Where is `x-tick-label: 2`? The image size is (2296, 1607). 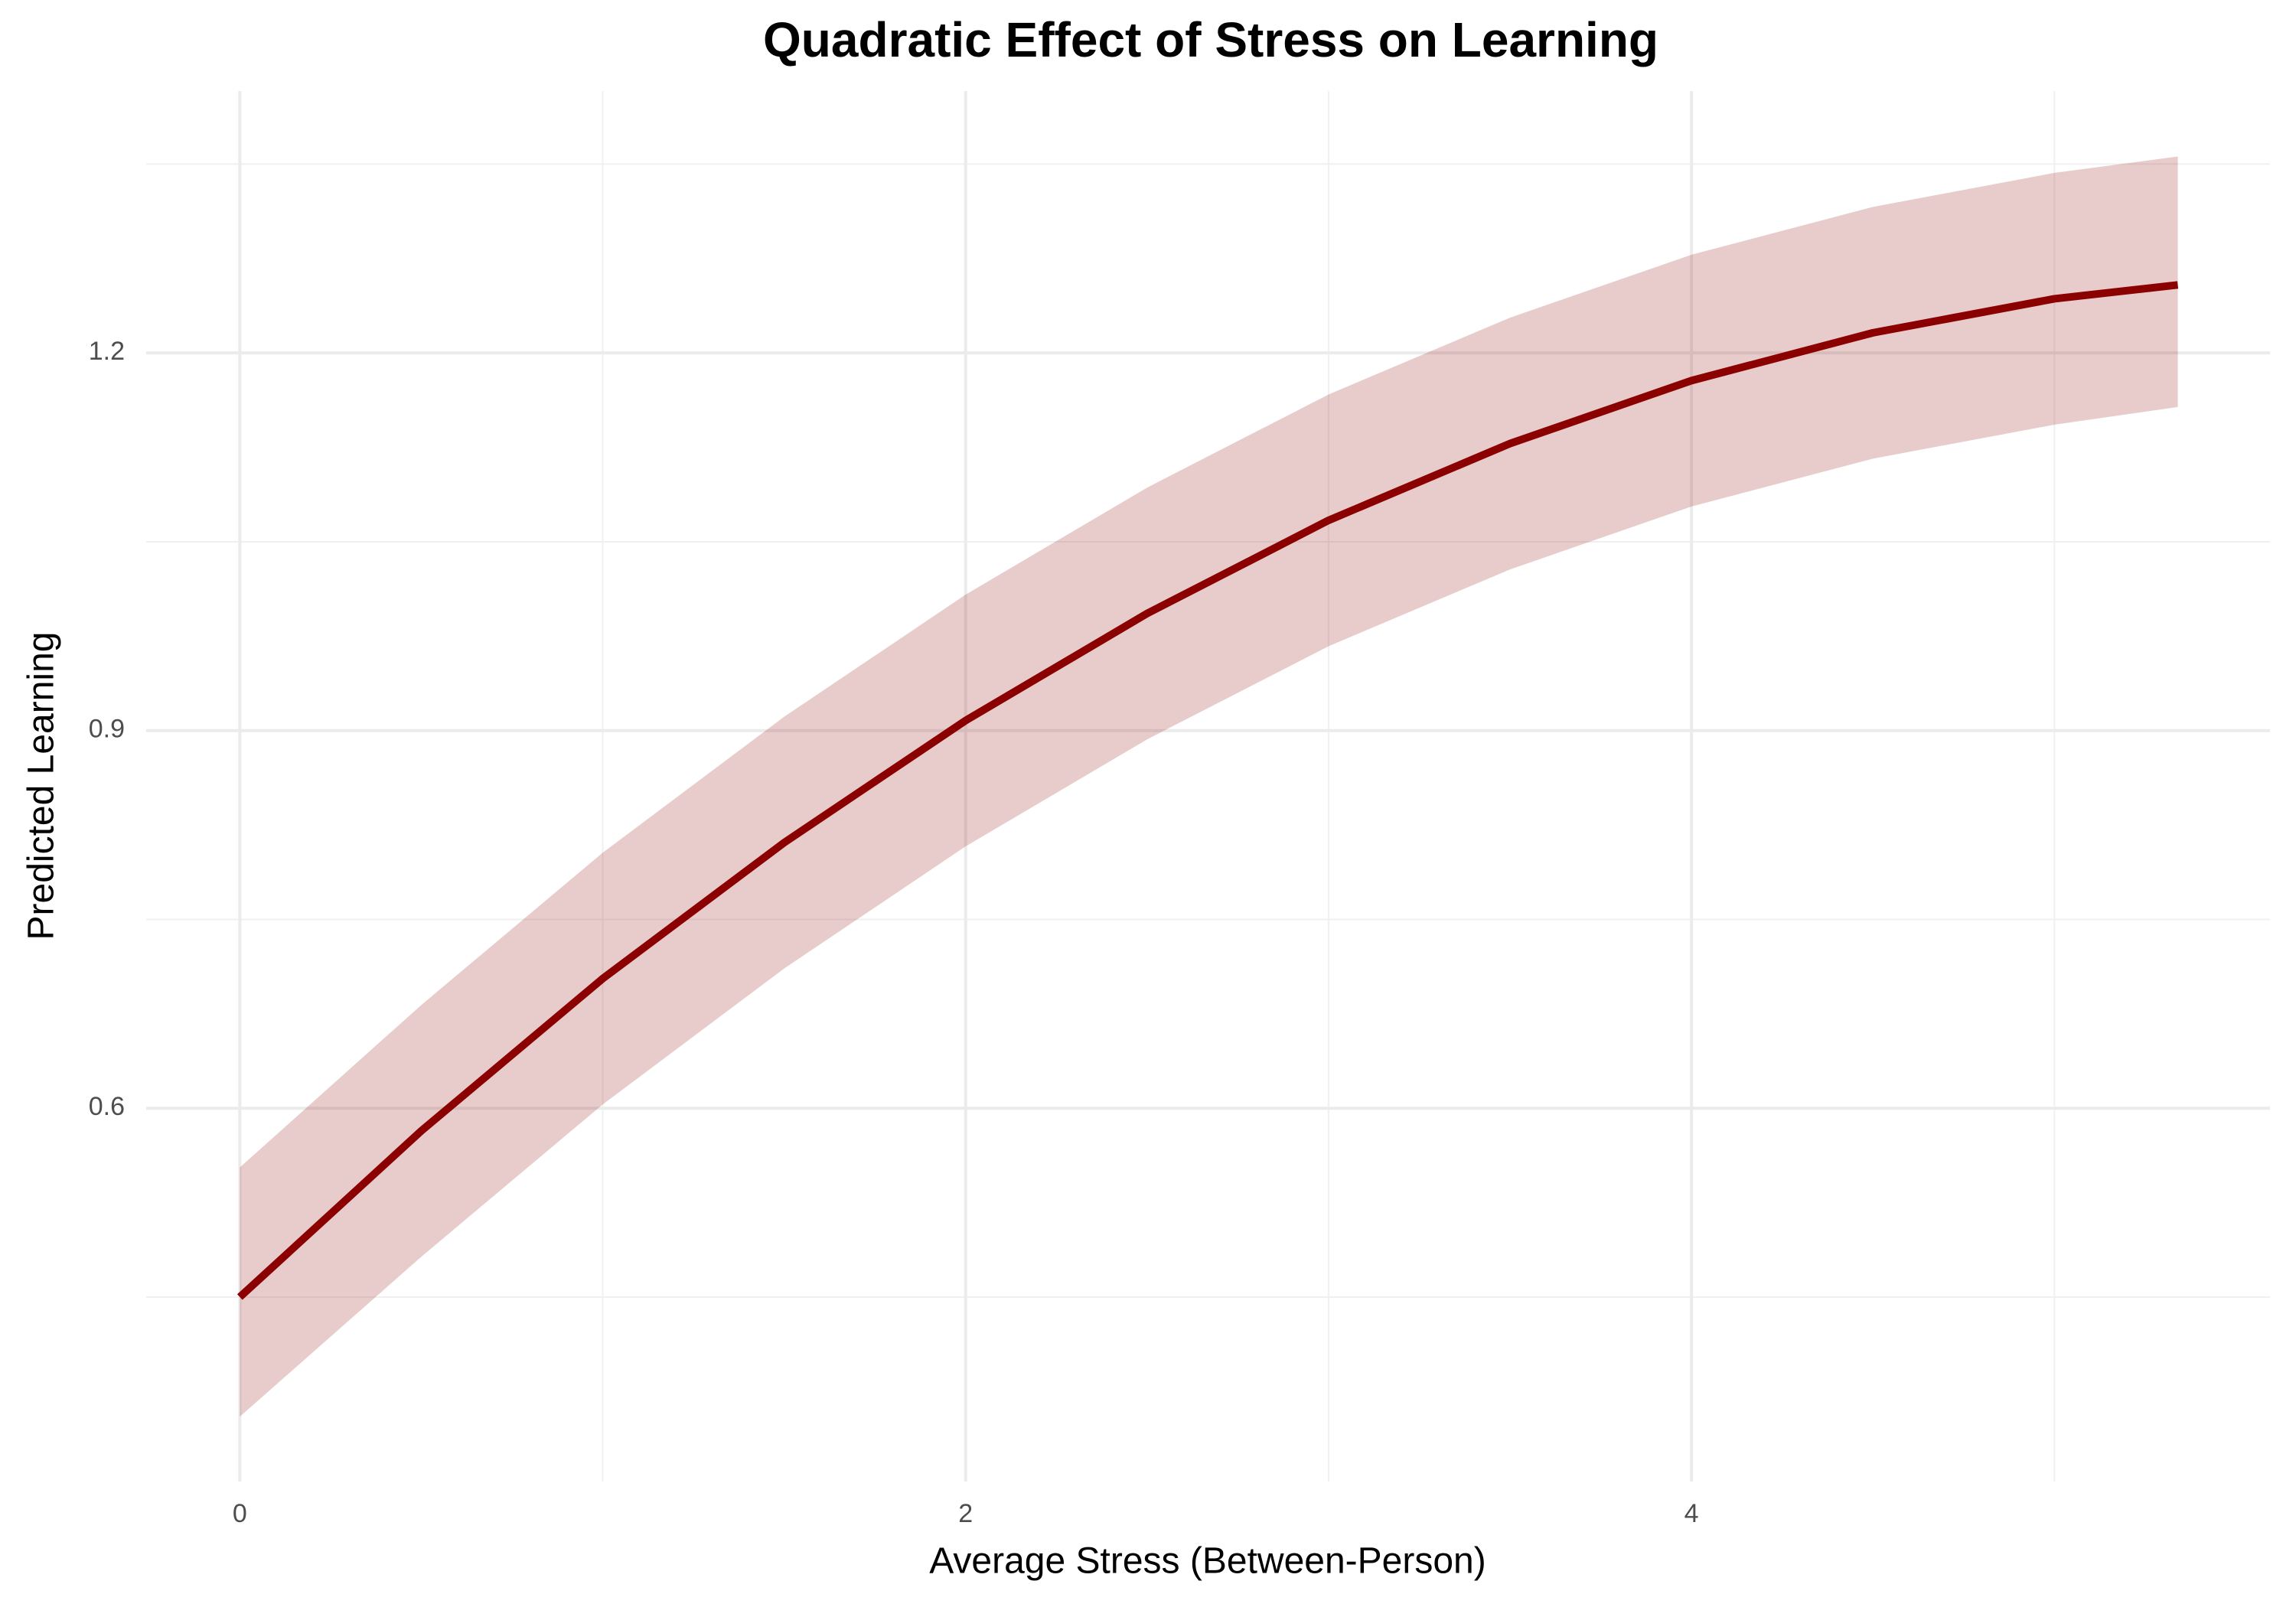 x-tick-label: 2 is located at coordinates (965, 1513).